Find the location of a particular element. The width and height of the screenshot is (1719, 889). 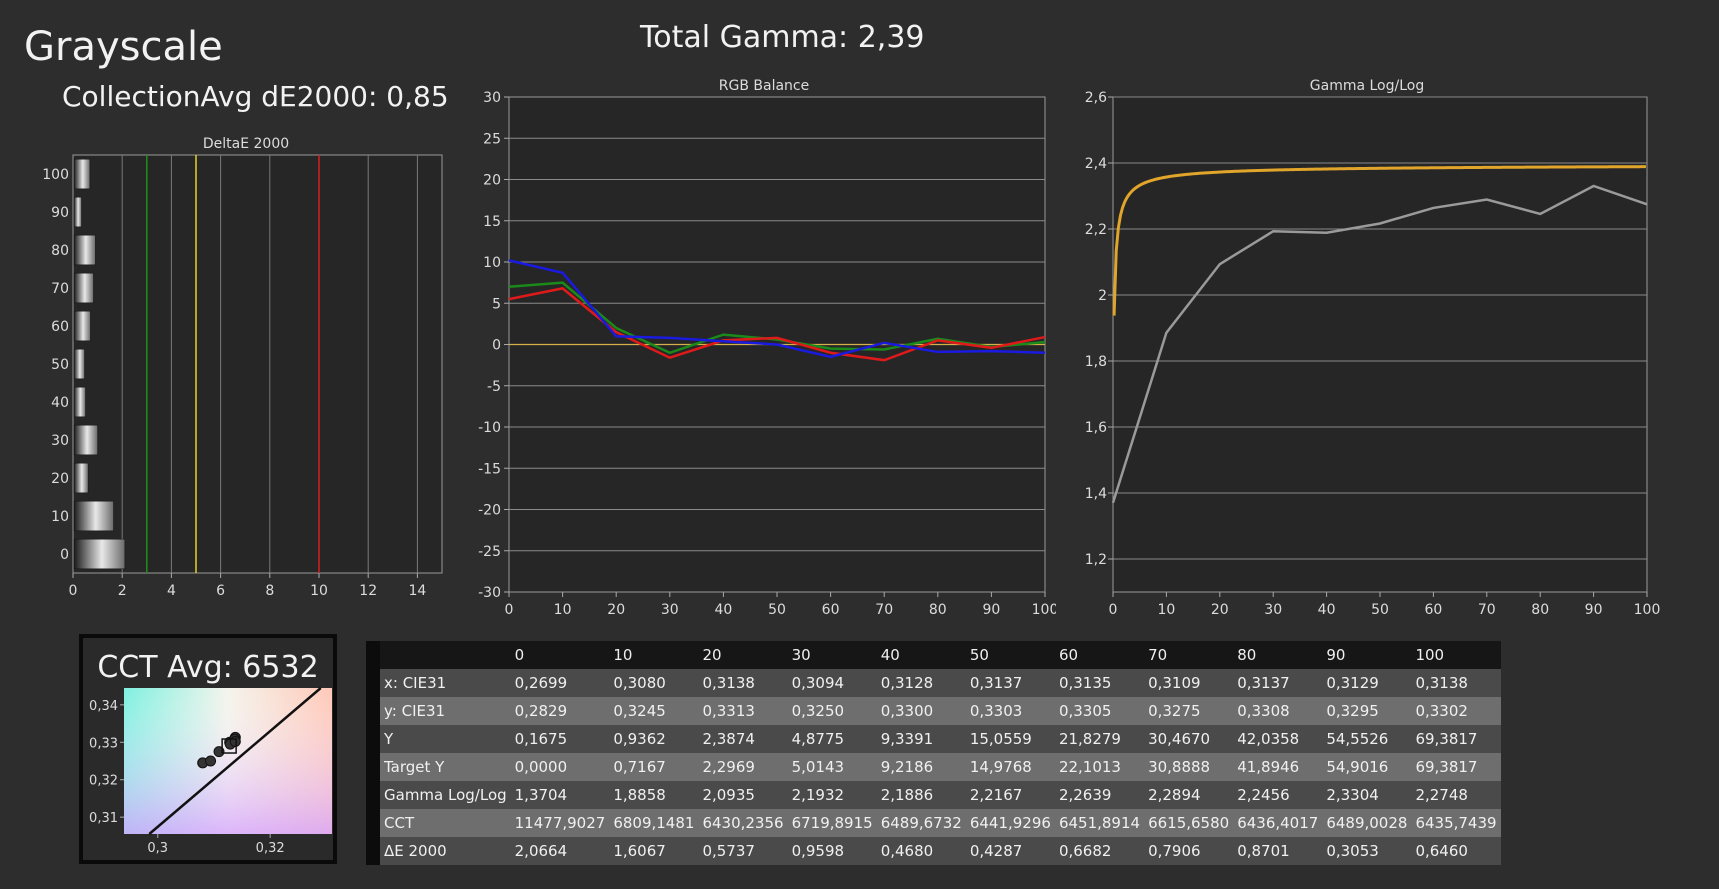

page-title: Grayscale is located at coordinates (123, 47).